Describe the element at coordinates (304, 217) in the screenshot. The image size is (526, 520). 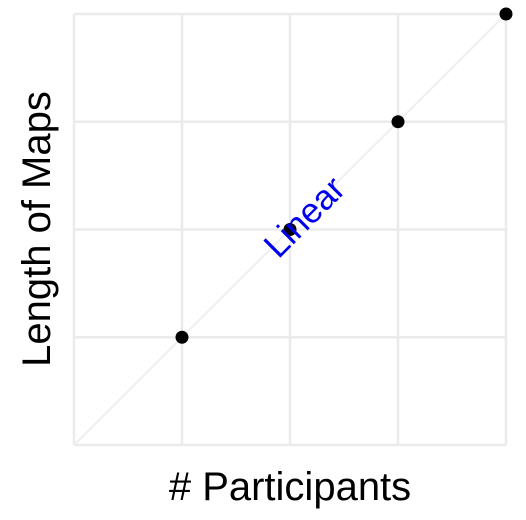
I see `annotation-label: Linear` at that location.